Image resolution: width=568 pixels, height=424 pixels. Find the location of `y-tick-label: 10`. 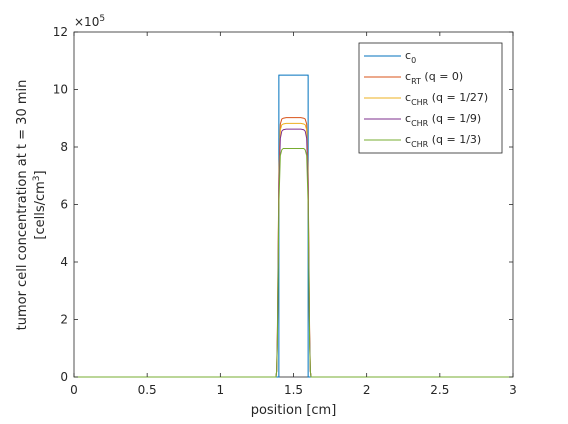

y-tick-label: 10 is located at coordinates (60, 90).